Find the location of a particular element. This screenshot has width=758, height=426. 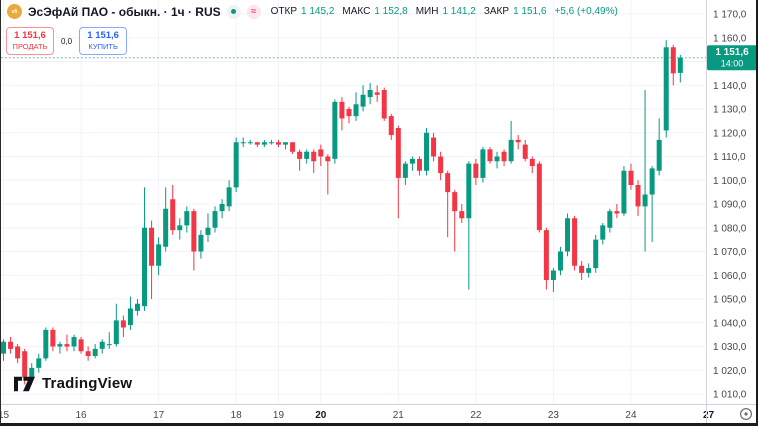

symbol-title: ЭсЭфАй ПАО - обыкн. · 1ч · RUS is located at coordinates (124, 11).